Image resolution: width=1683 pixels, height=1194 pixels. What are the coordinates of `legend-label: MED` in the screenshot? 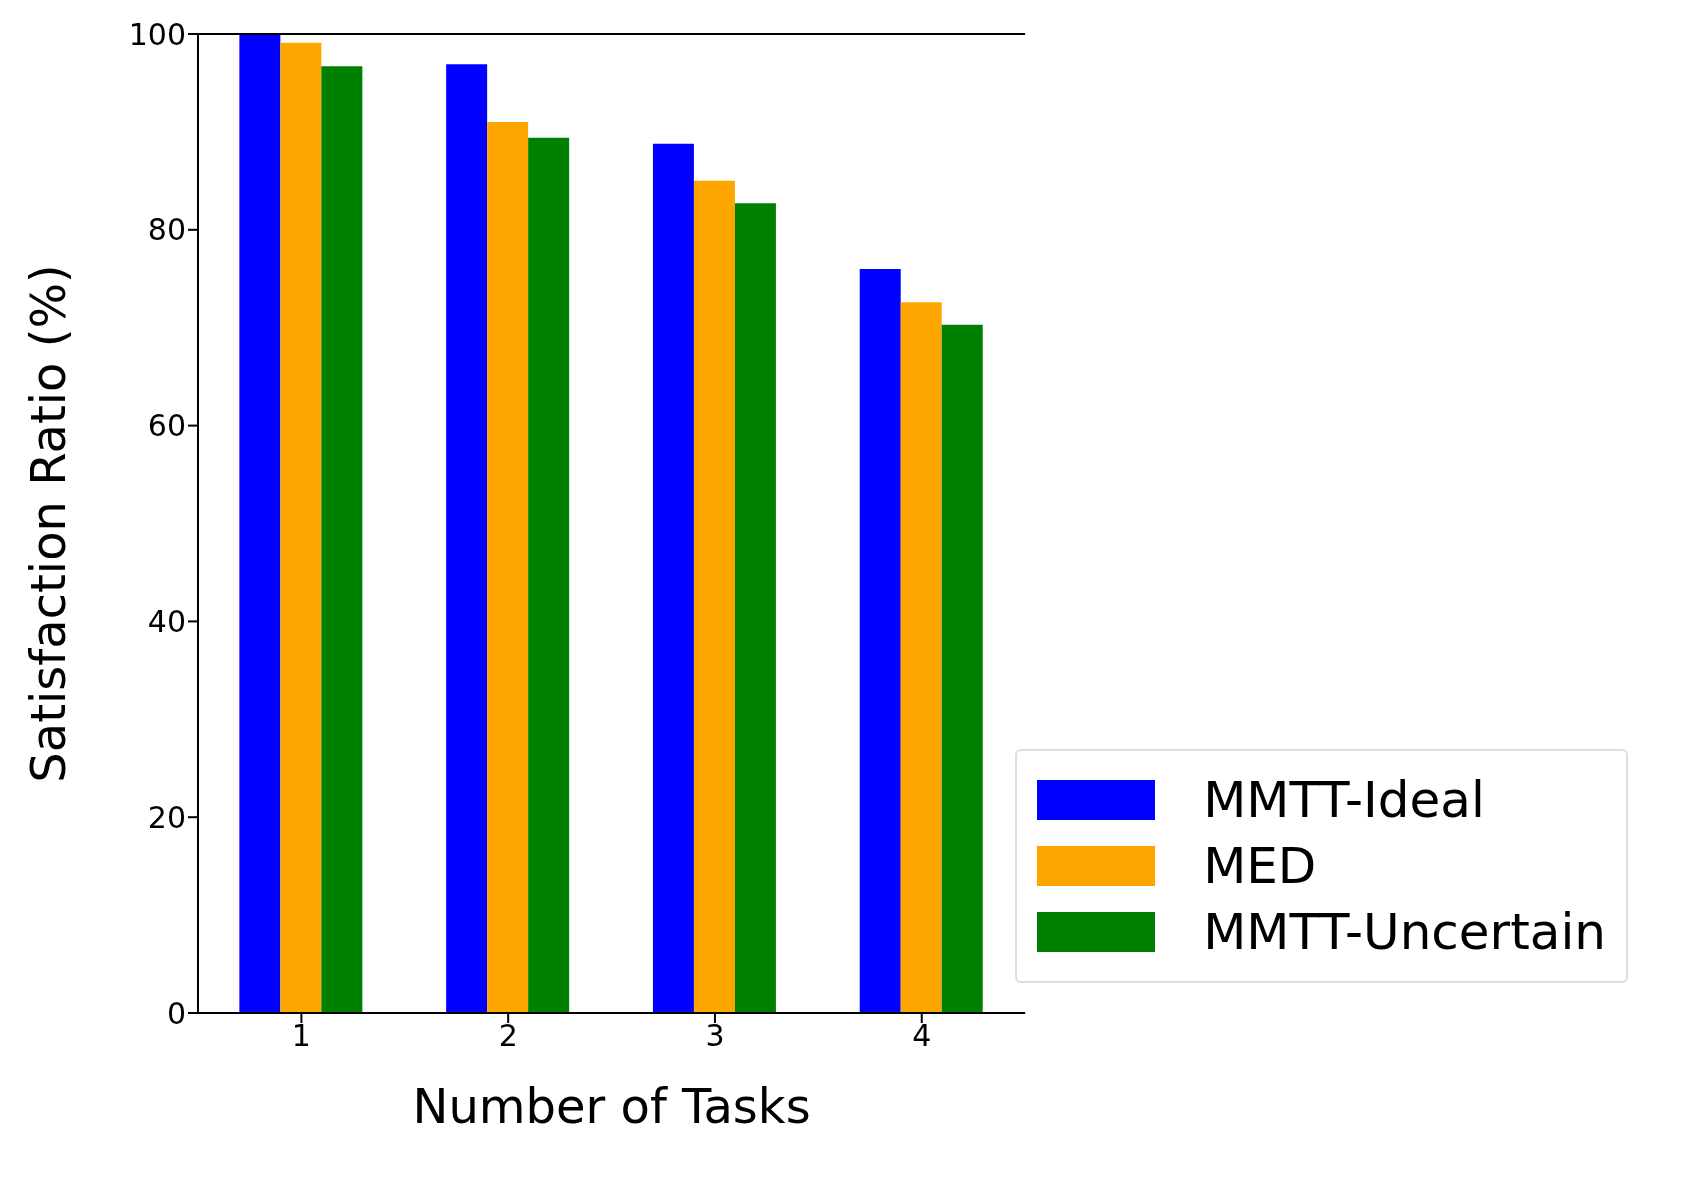 It's located at (1260, 866).